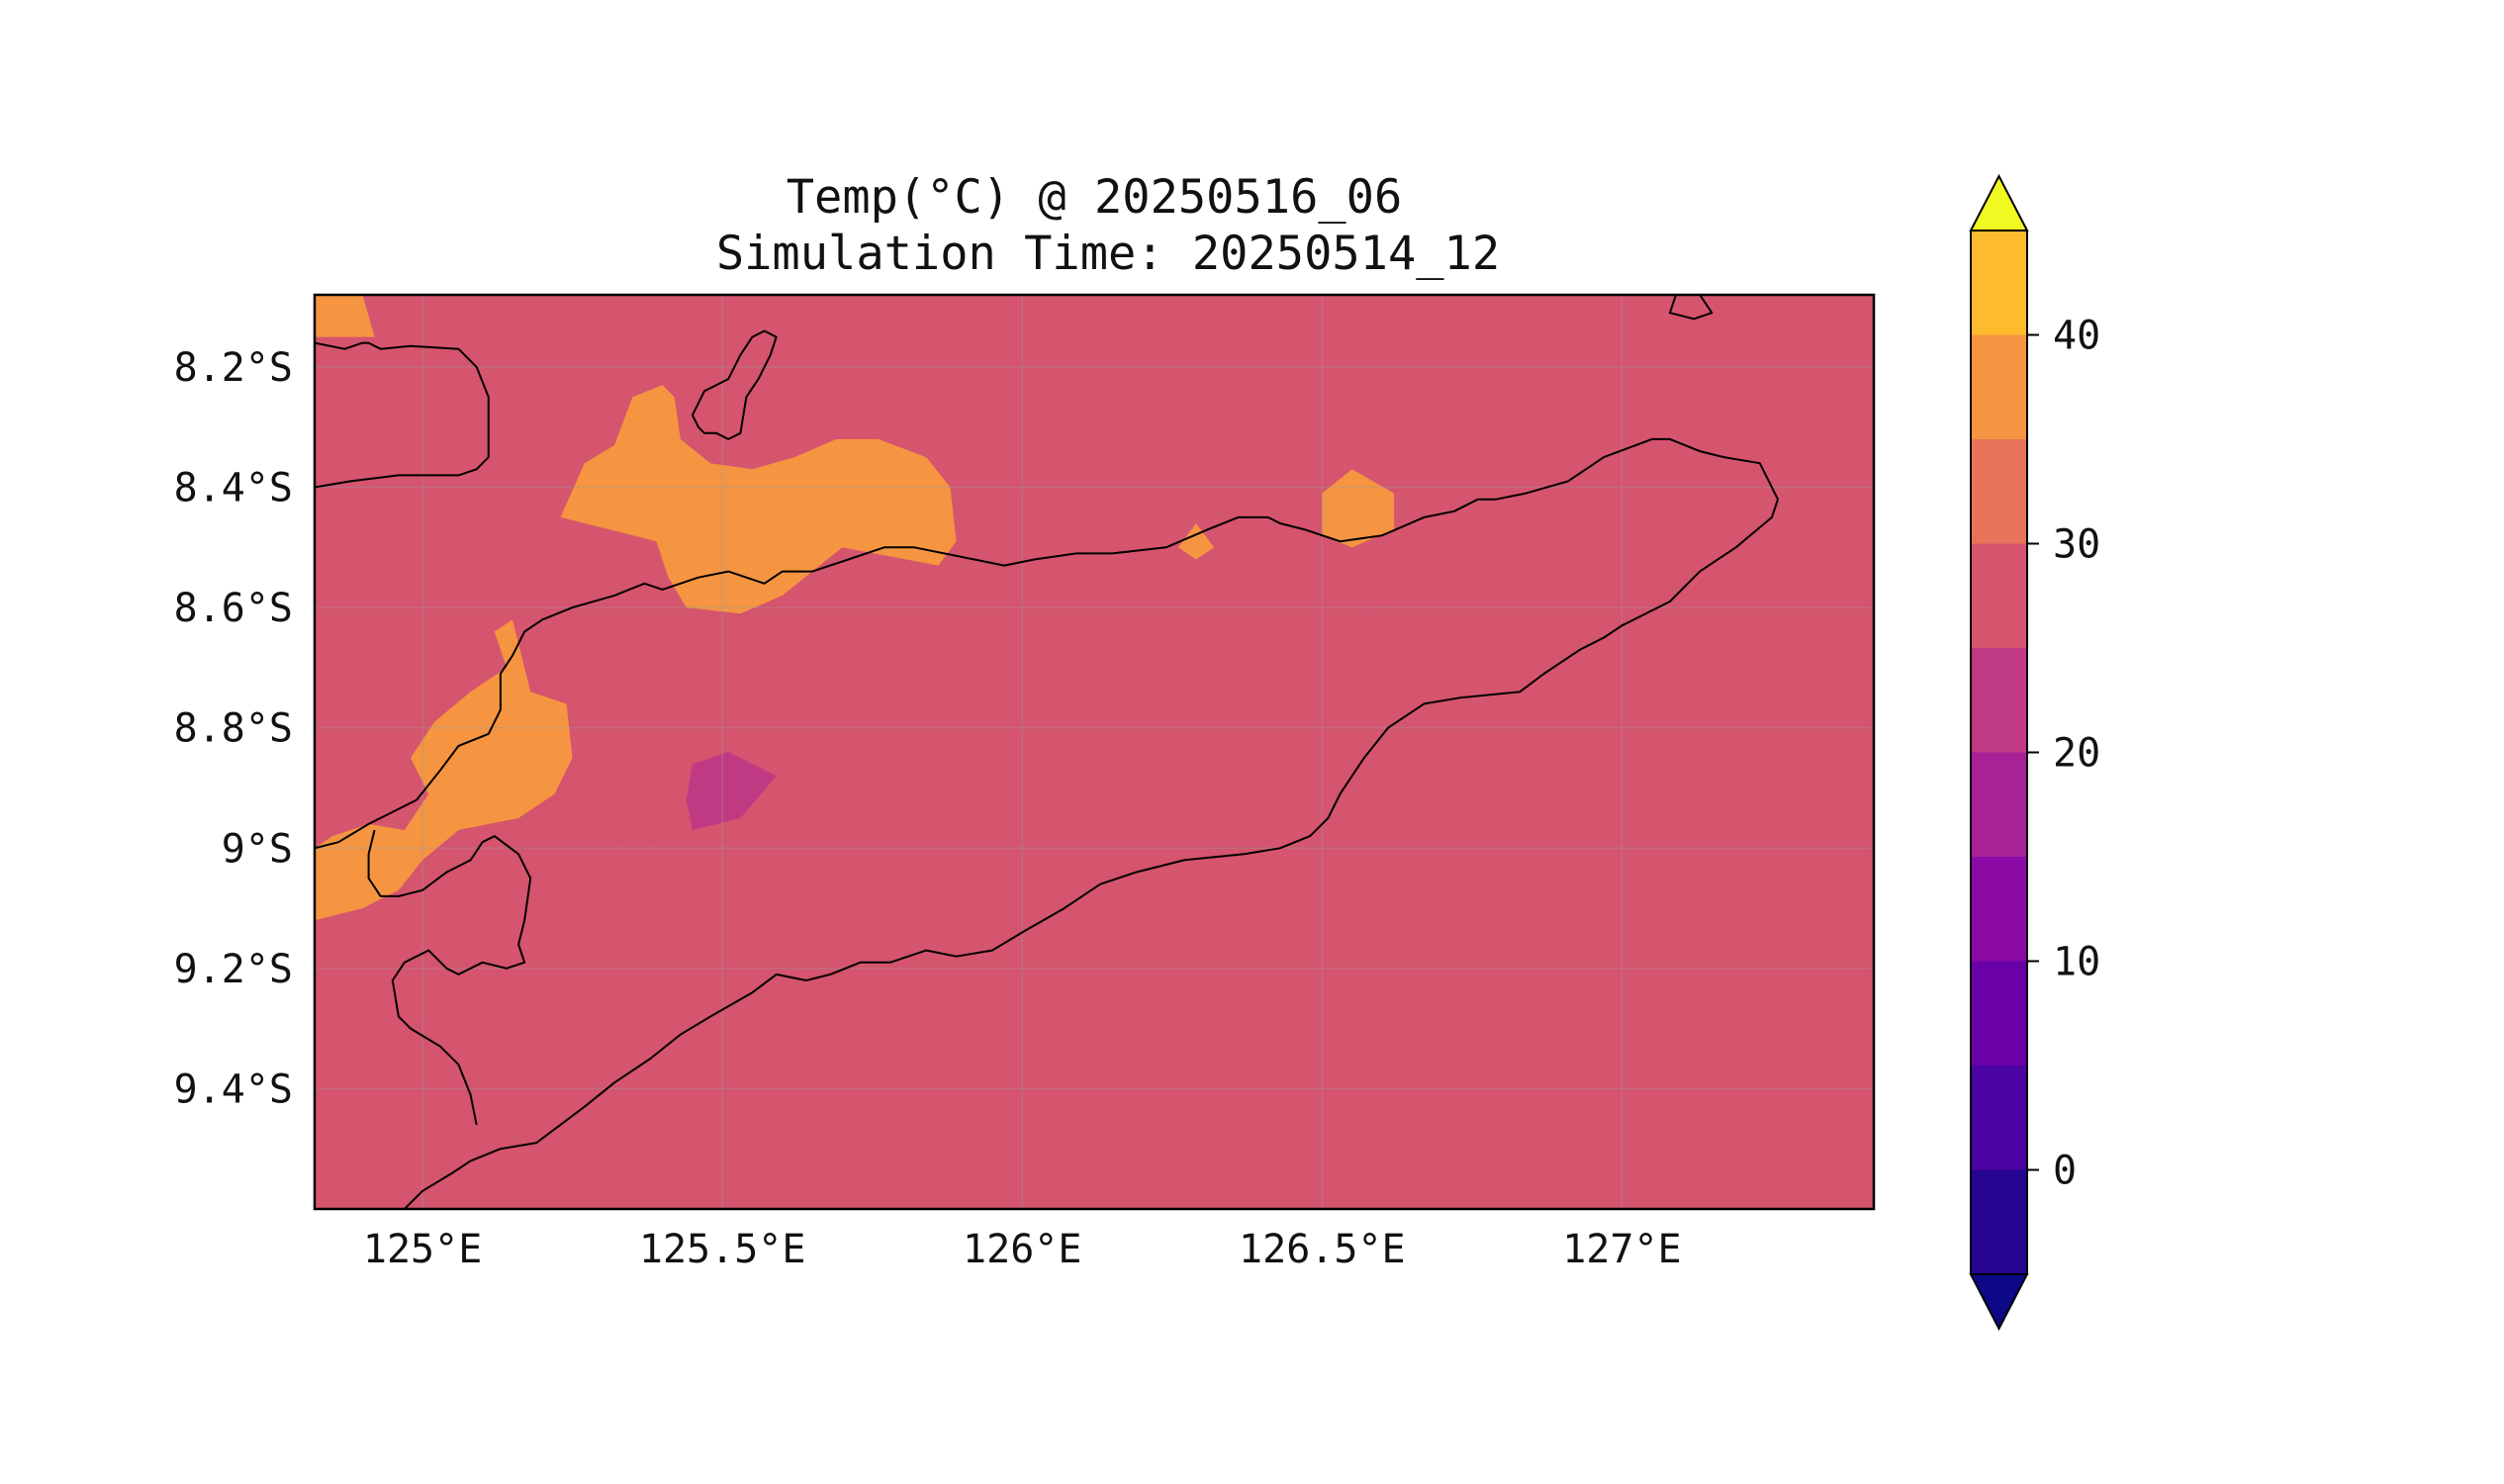 Image resolution: width=2504 pixels, height=1484 pixels. What do you see at coordinates (1999, 1302) in the screenshot?
I see `colorbar-extend-min` at bounding box center [1999, 1302].